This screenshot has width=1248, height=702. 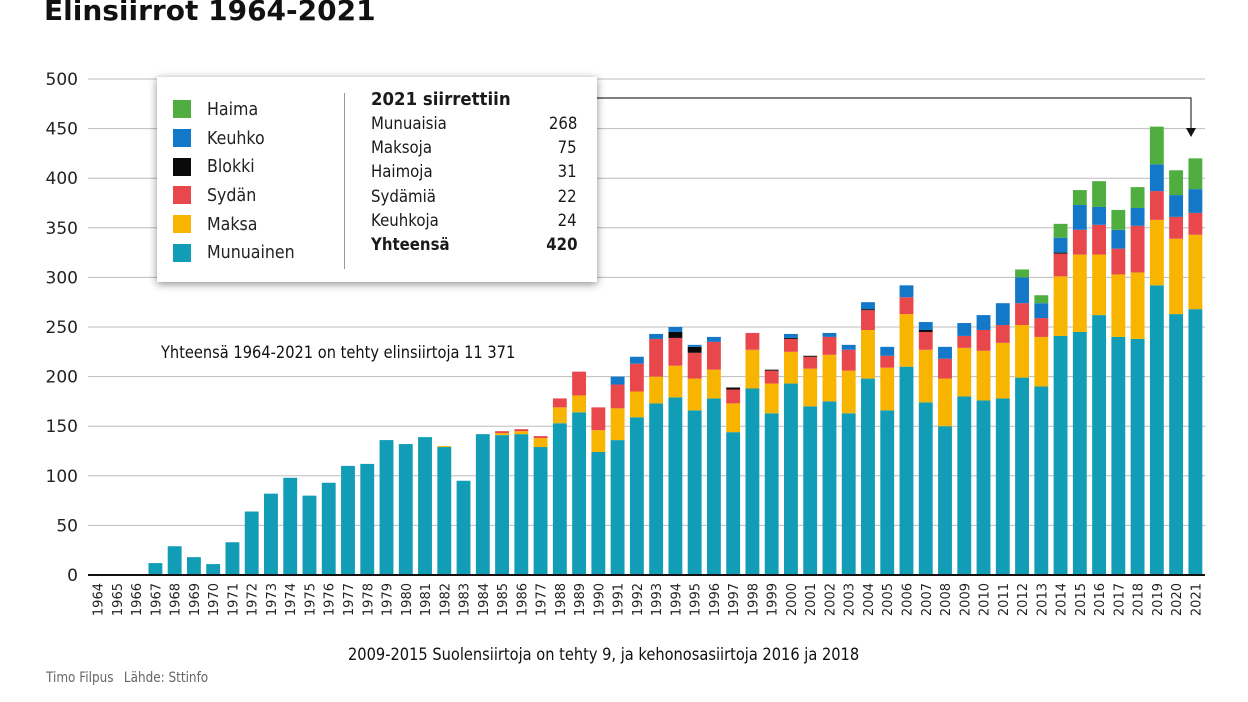 What do you see at coordinates (1191, 132) in the screenshot?
I see `callout-arrow-head` at bounding box center [1191, 132].